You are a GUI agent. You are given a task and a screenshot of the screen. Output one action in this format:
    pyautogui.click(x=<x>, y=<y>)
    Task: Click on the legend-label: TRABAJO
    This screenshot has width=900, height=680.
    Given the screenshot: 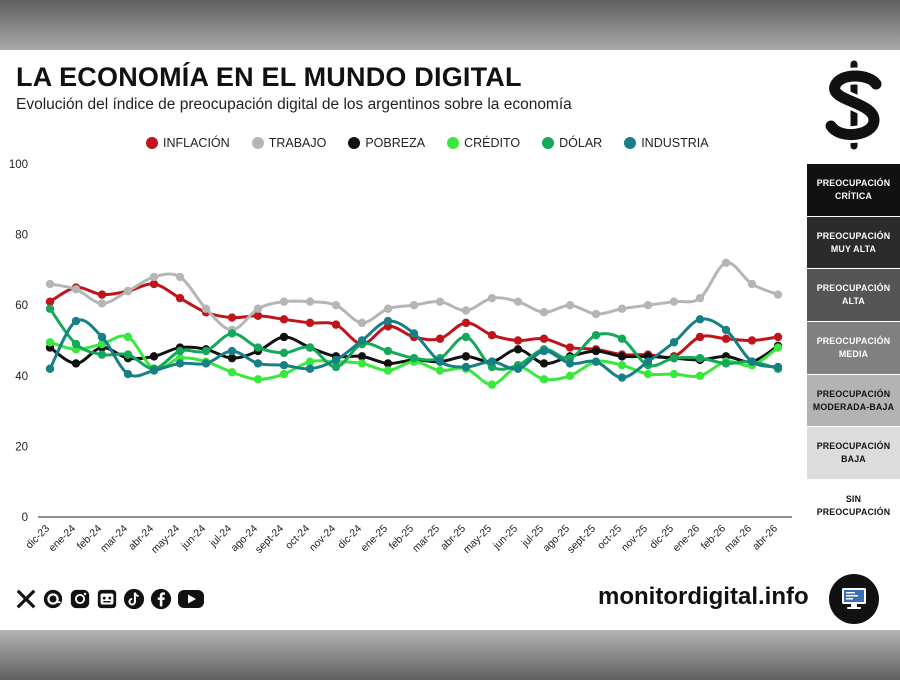 What is the action you would take?
    pyautogui.click(x=297, y=143)
    